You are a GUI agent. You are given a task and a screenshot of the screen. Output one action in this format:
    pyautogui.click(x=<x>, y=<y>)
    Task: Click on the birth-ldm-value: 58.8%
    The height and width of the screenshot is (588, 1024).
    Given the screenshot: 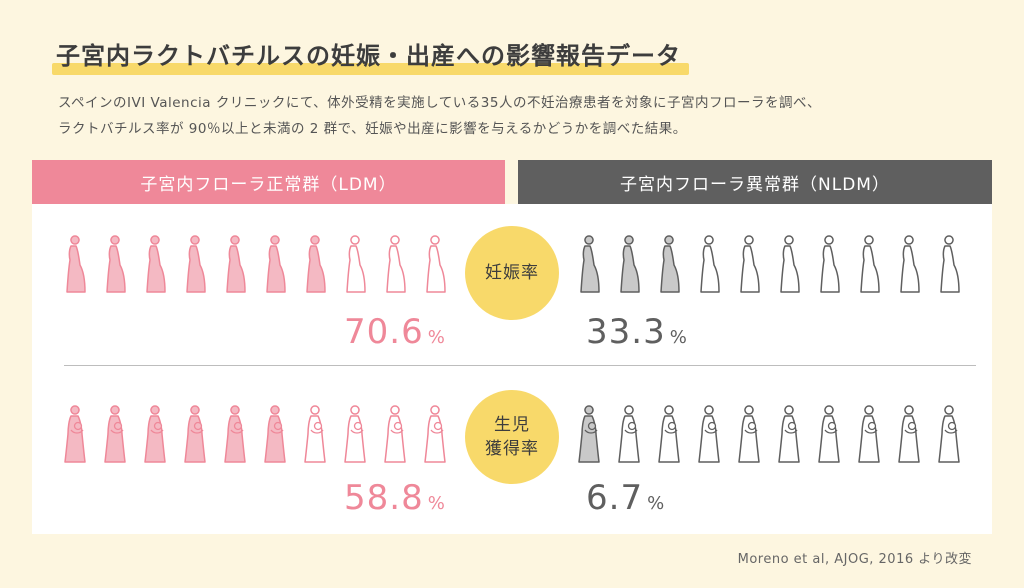 What is the action you would take?
    pyautogui.click(x=395, y=498)
    